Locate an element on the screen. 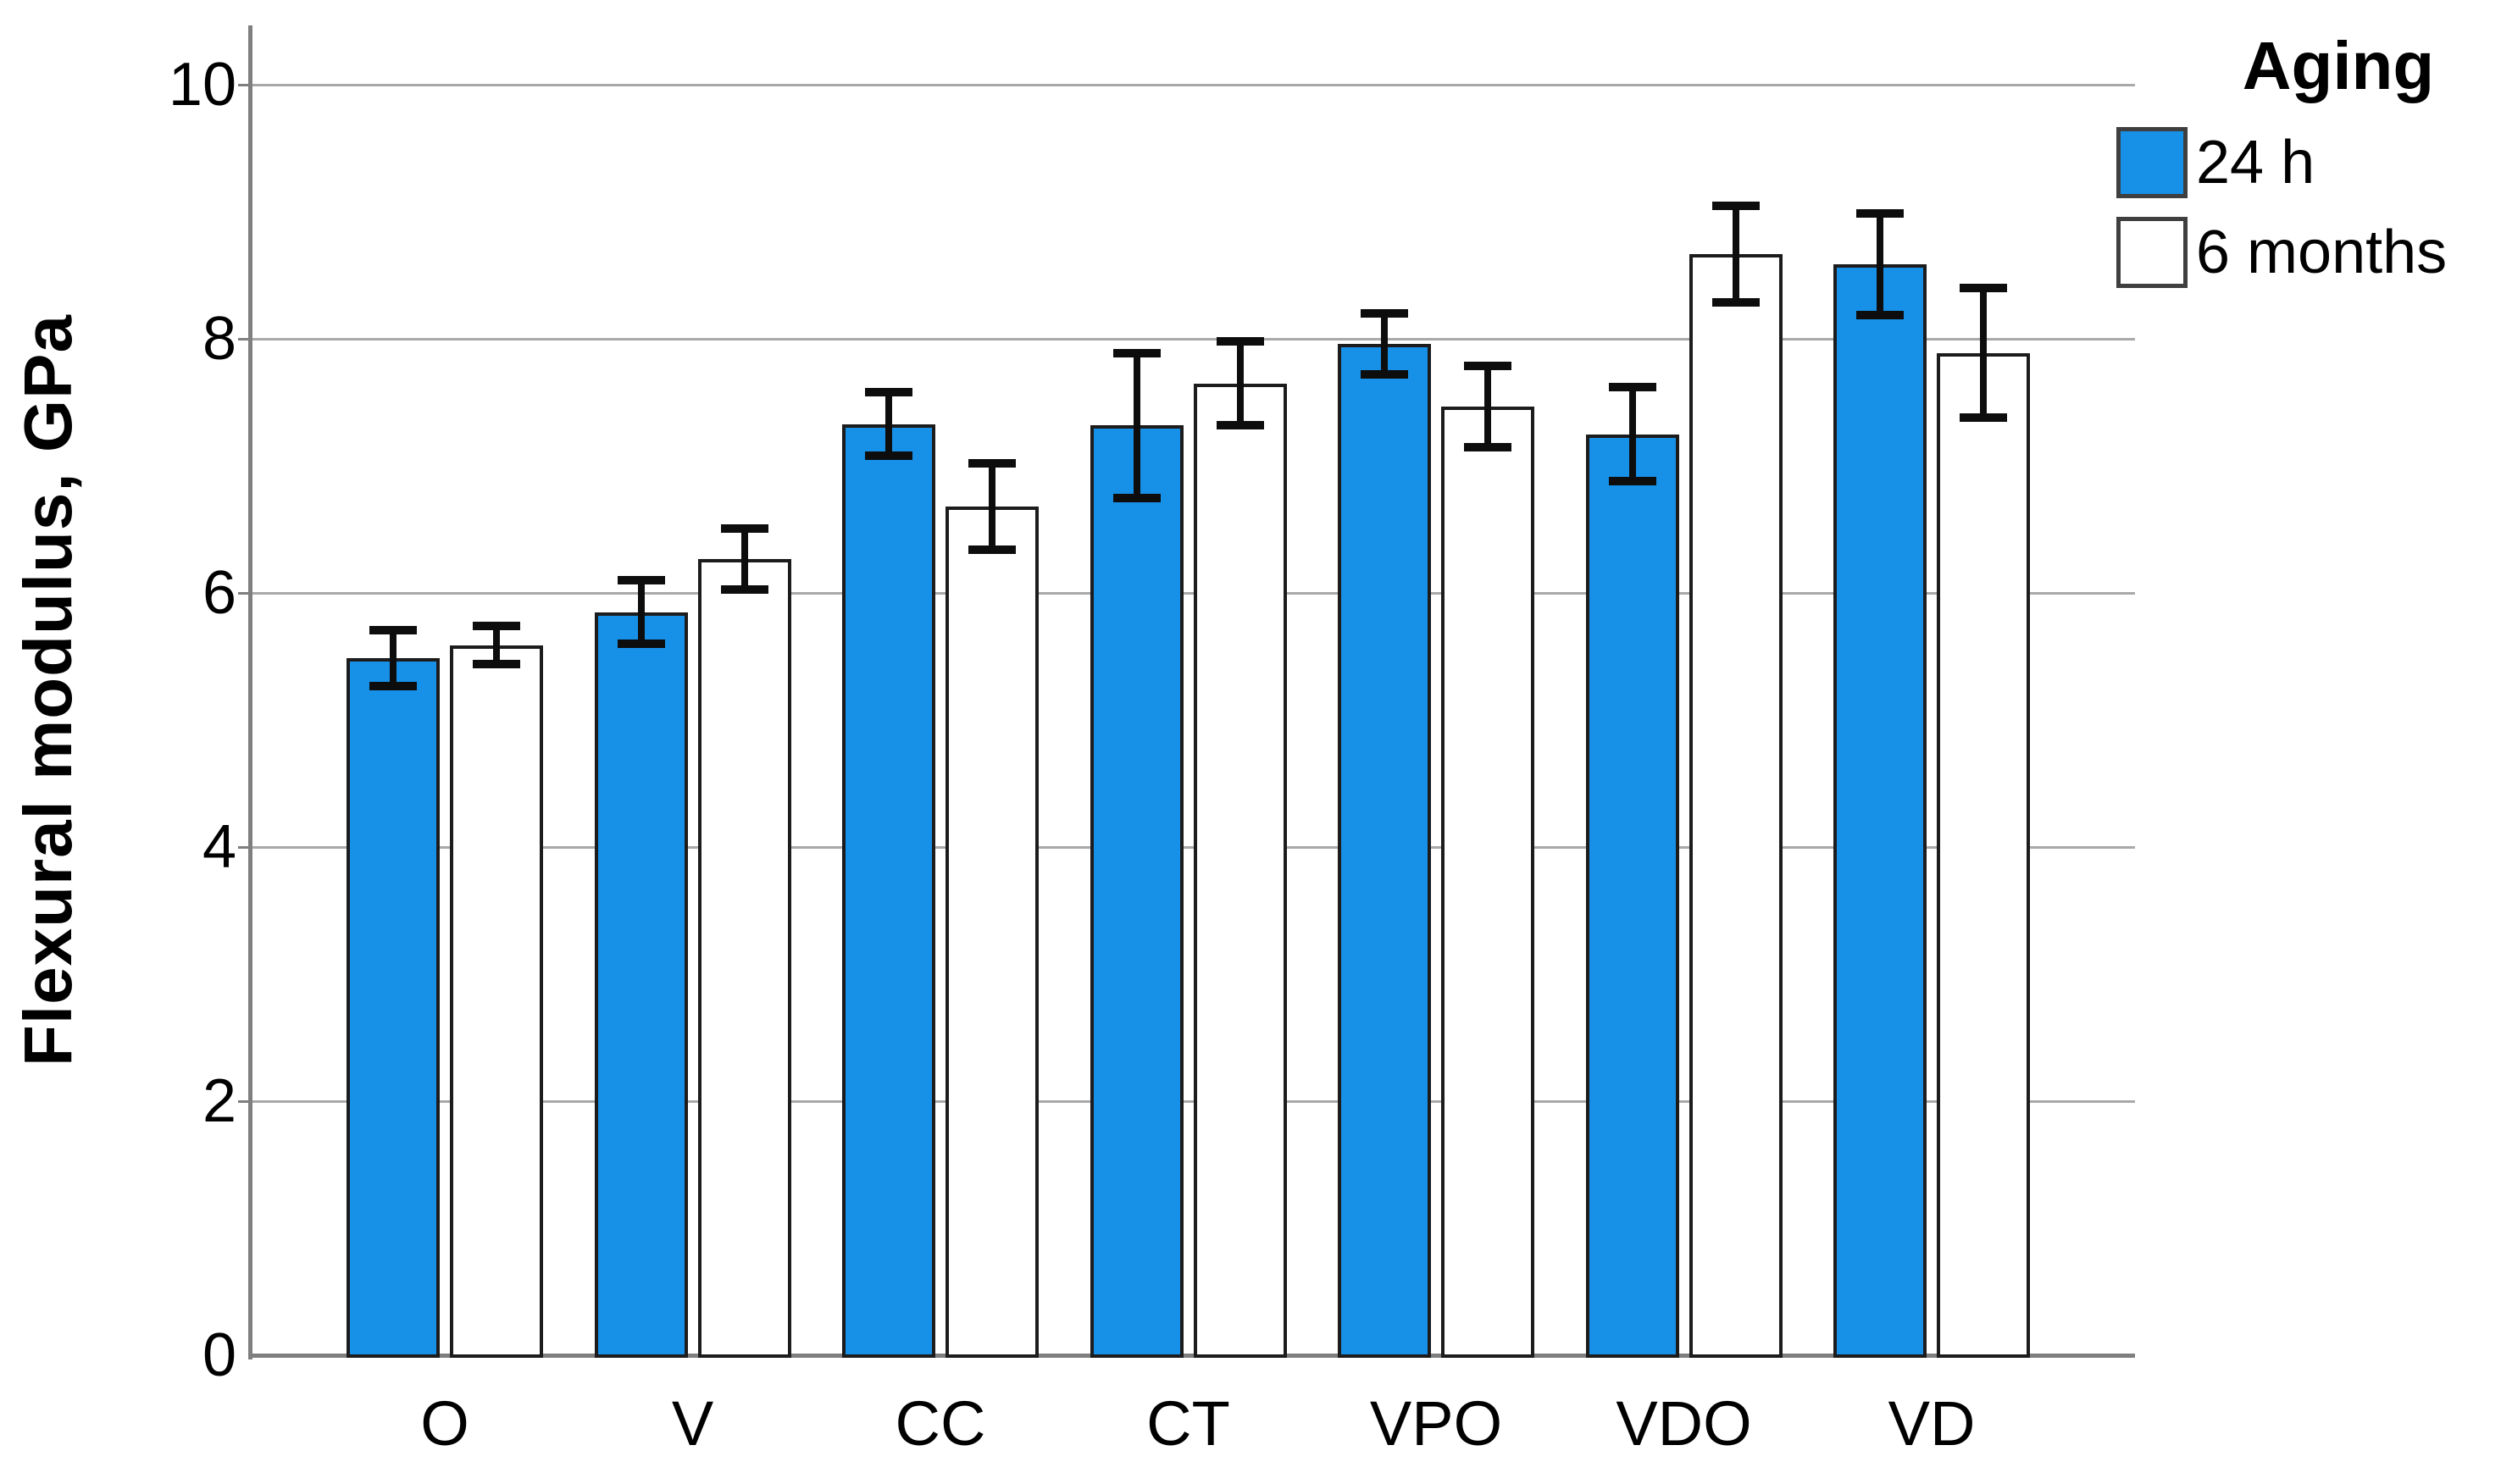 The image size is (2501, 1484). y-tick-label-2: 2 is located at coordinates (219, 1101).